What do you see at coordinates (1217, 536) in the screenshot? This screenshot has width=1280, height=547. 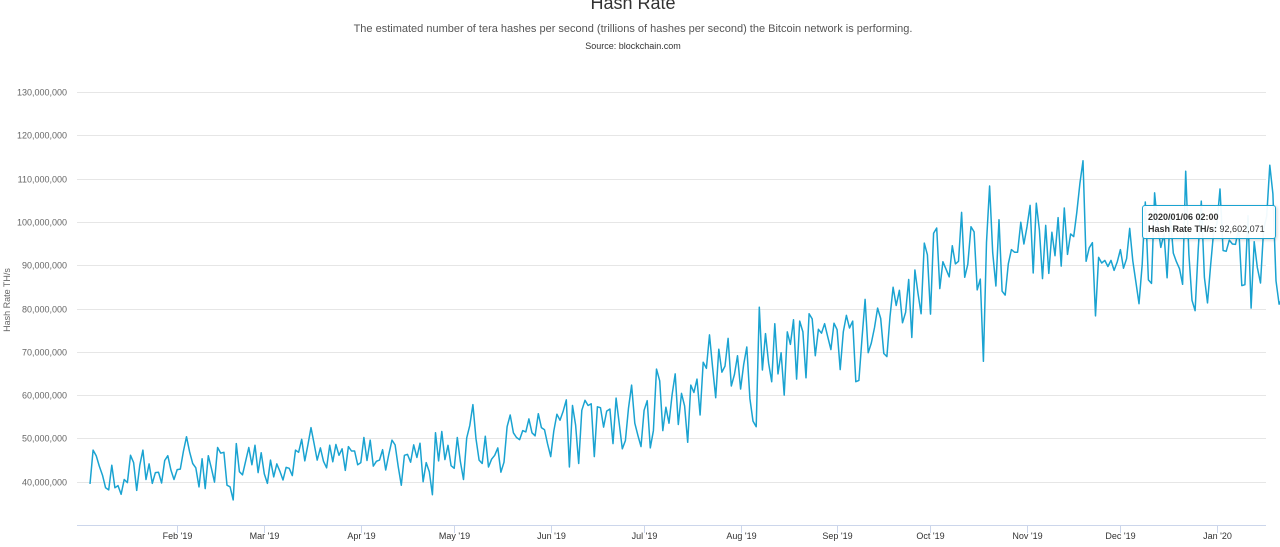 I see `x-tick-label: Jan '20` at bounding box center [1217, 536].